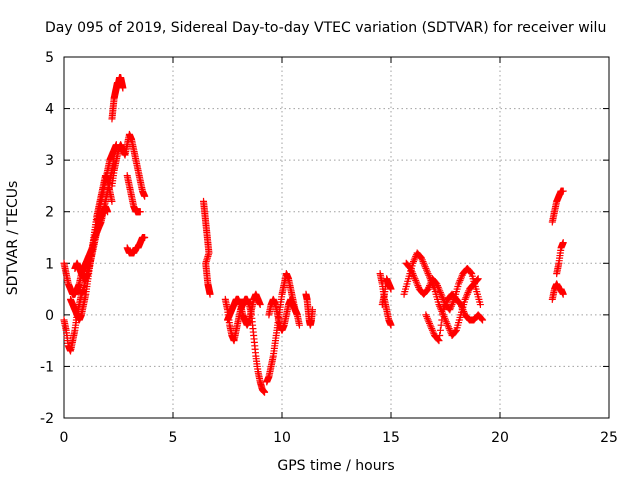 This screenshot has width=640, height=485. I want to click on series-arc13, so click(283, 314).